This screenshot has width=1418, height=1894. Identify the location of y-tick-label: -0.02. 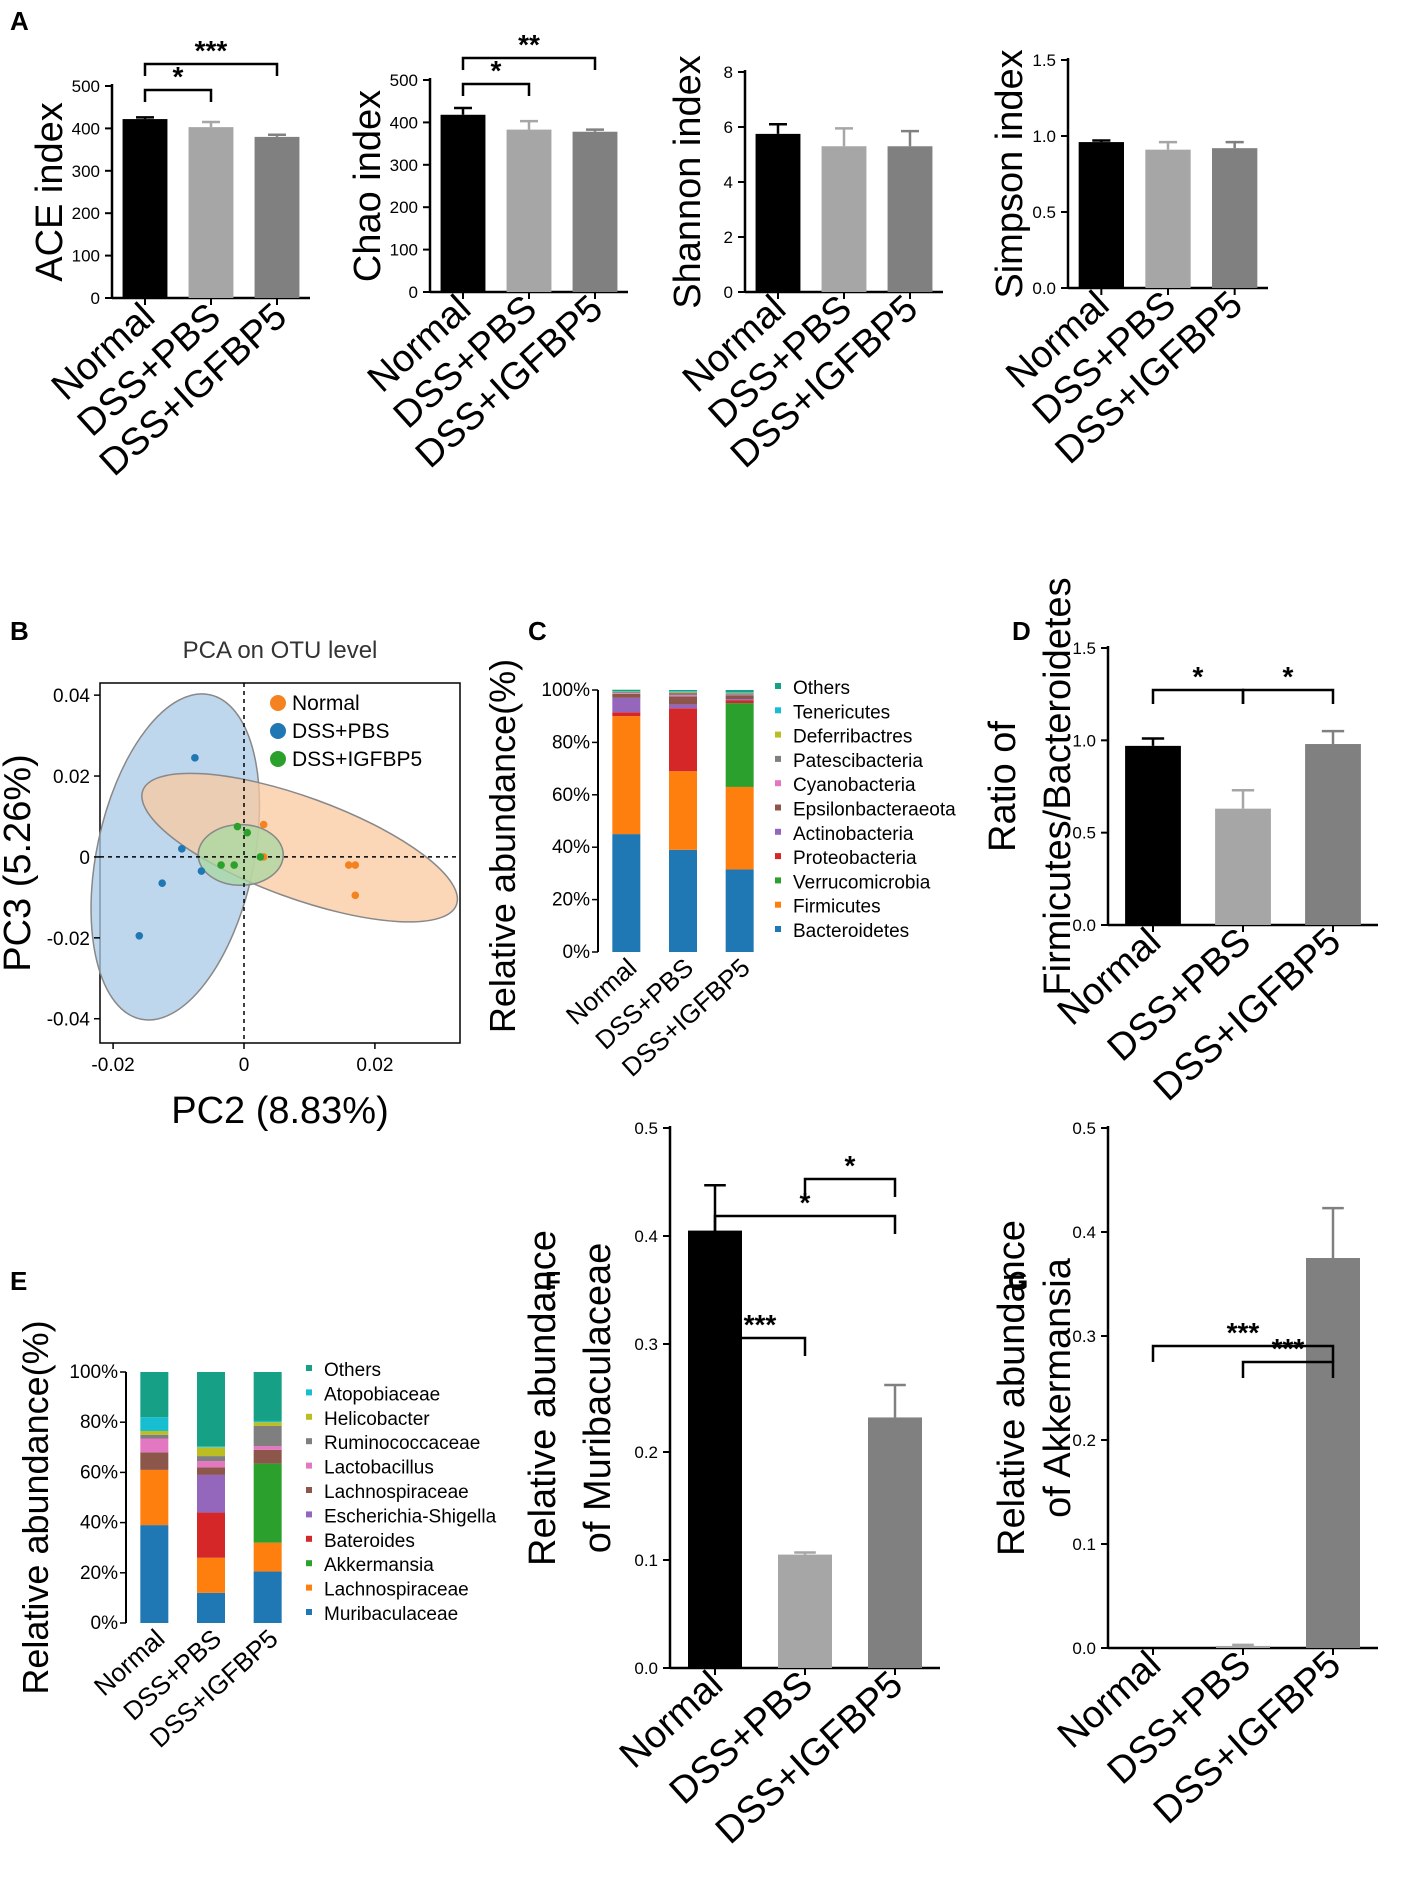
(68, 939).